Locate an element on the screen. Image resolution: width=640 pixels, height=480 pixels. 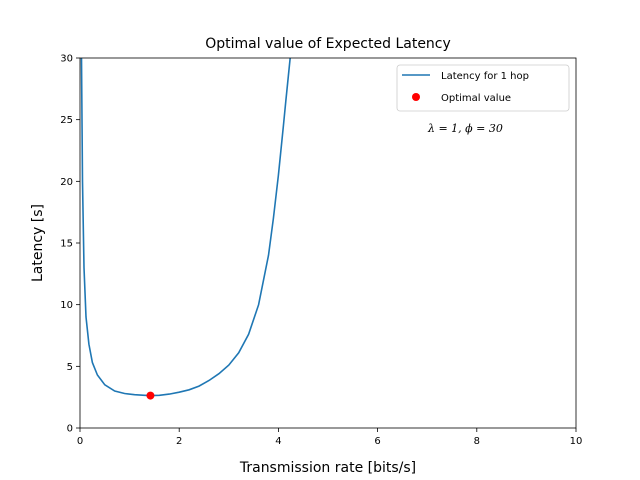
legend-entry-latency: Latency for 1 hop is located at coordinates (485, 76).